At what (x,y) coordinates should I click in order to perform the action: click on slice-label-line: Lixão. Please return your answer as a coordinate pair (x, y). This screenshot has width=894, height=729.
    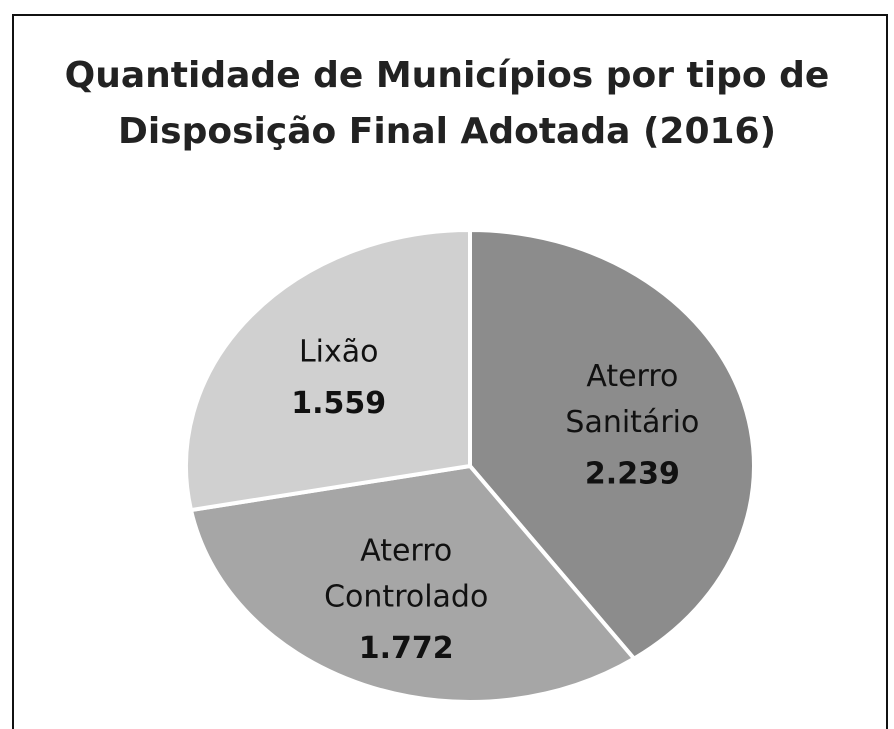
    Looking at the image, I should click on (339, 351).